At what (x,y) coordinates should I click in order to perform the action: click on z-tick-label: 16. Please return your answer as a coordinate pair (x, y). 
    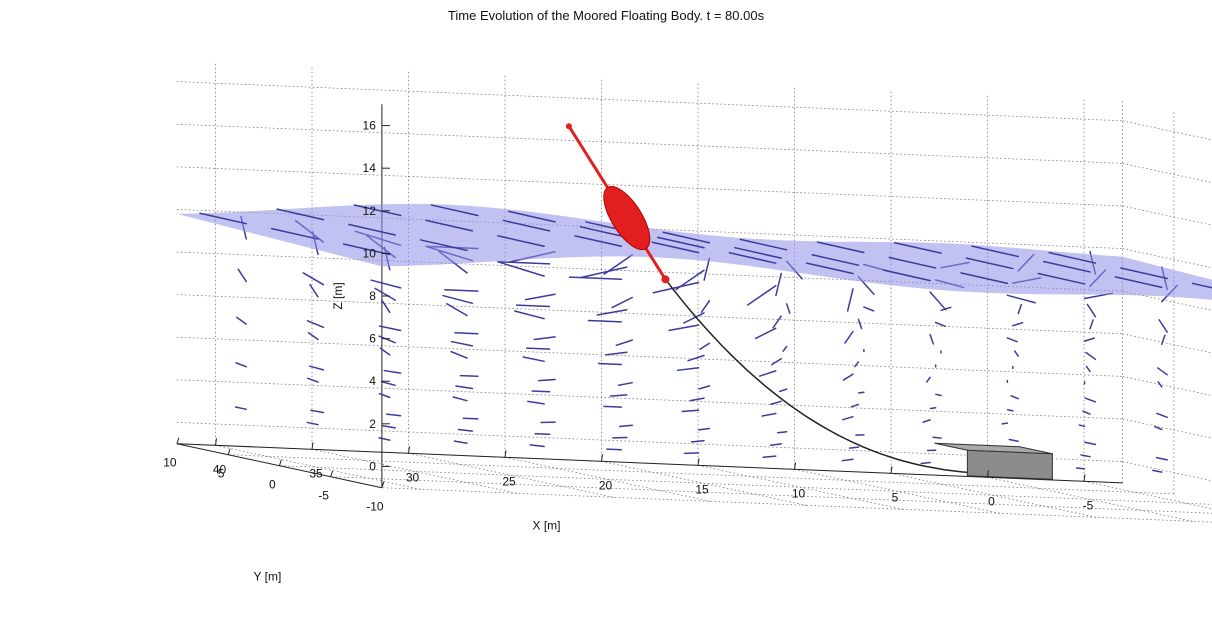
    Looking at the image, I should click on (370, 126).